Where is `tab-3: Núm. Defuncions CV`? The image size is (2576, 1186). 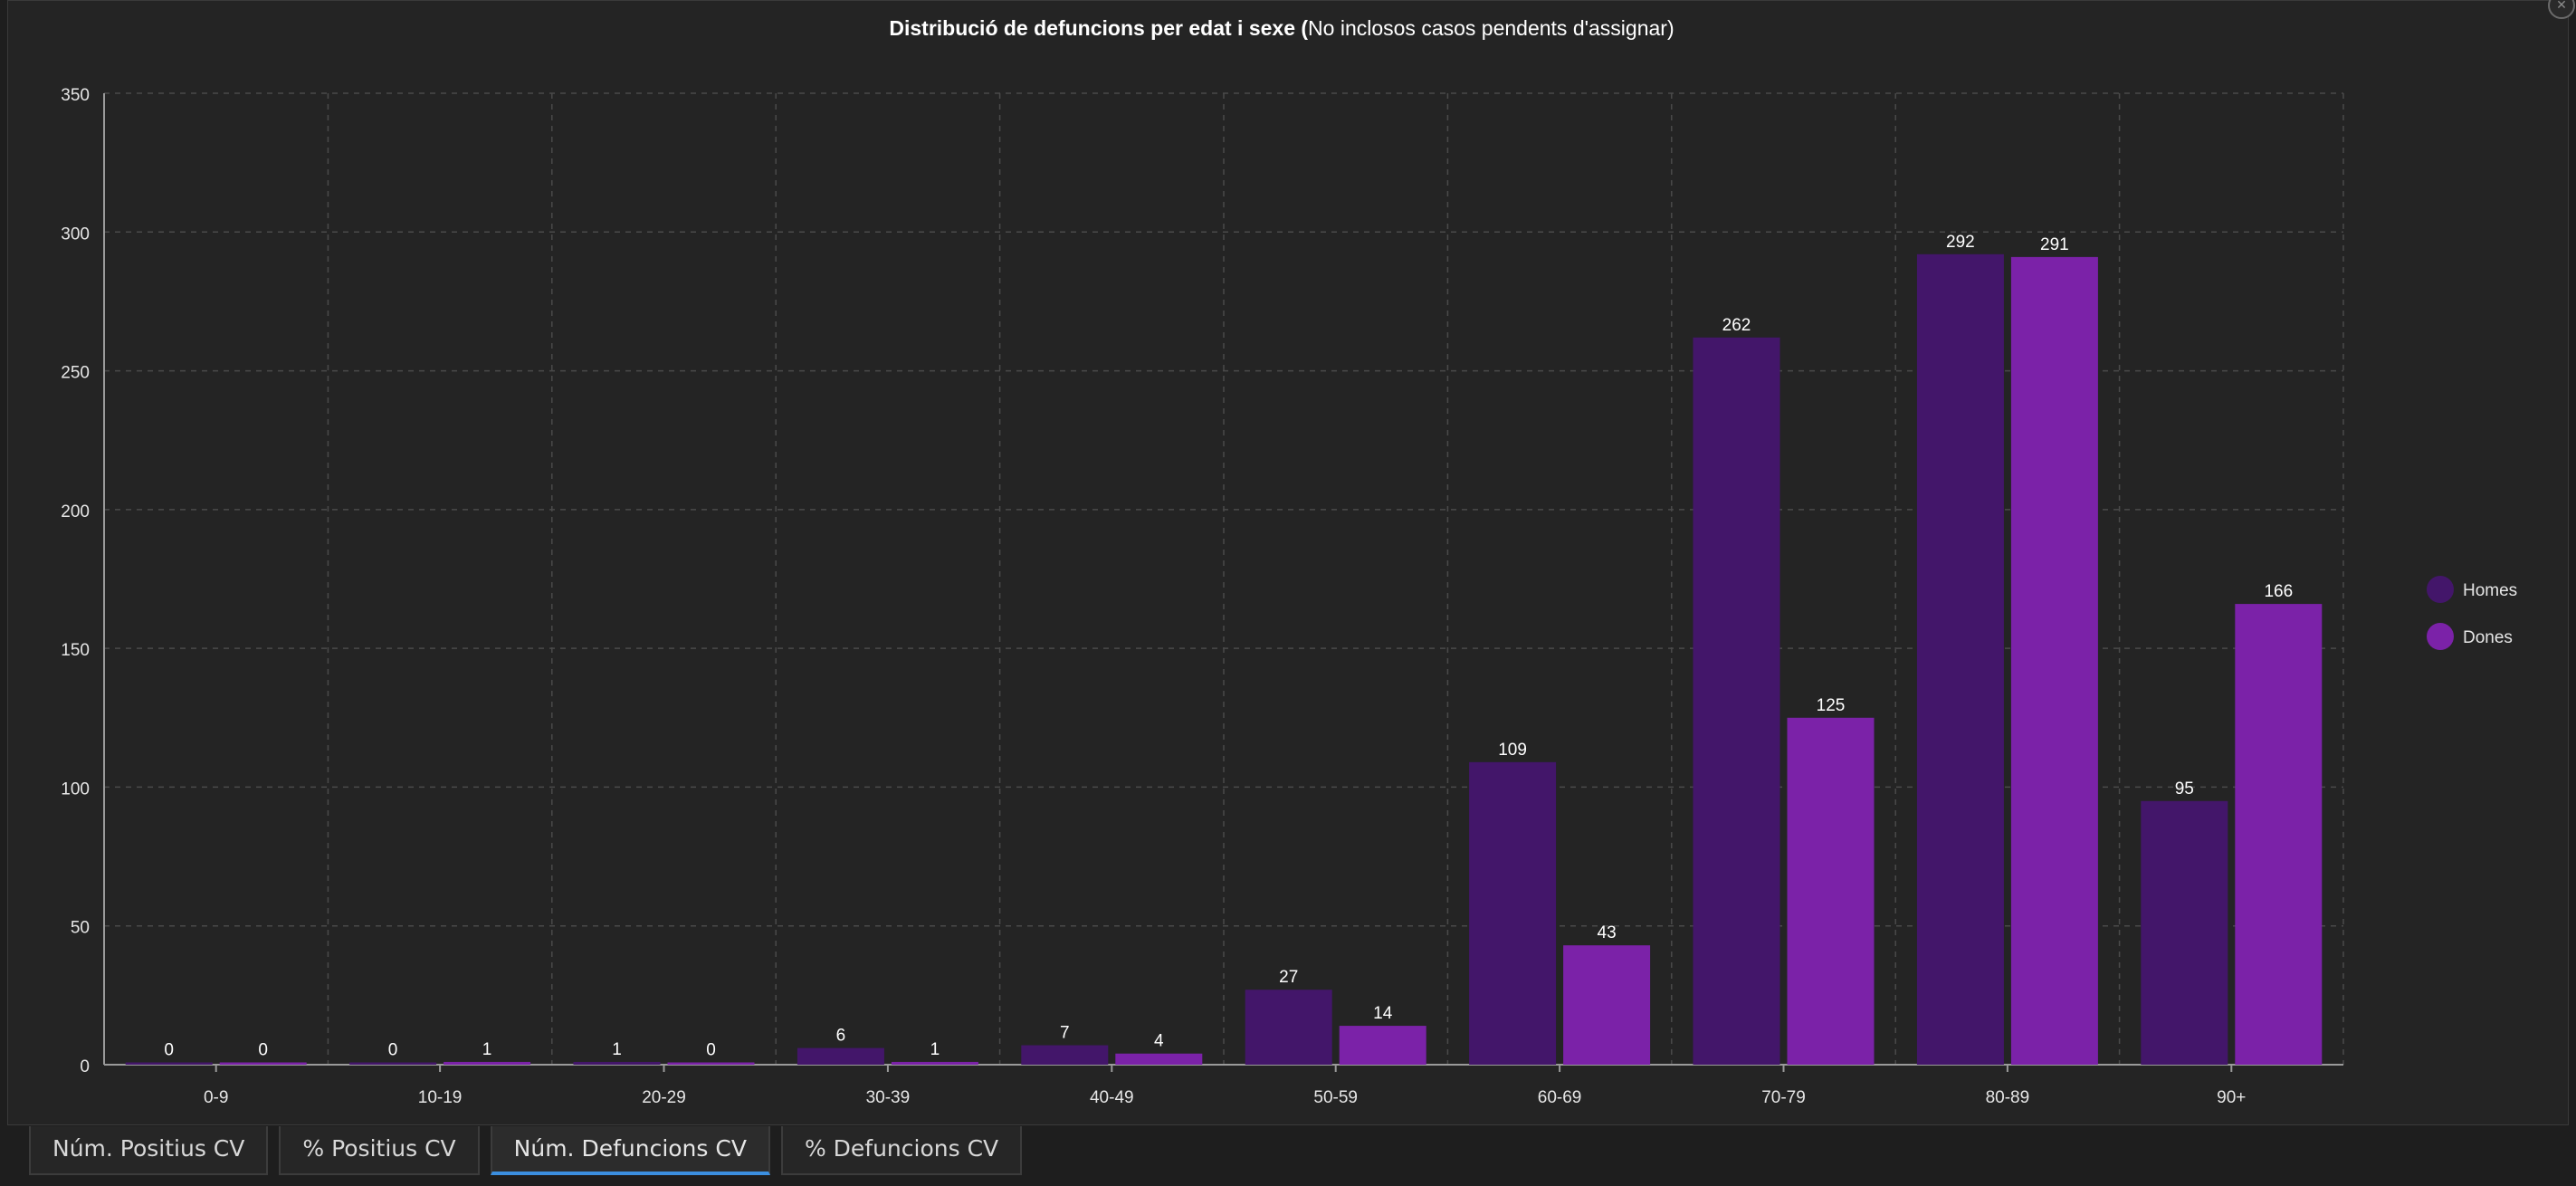
tab-3: Núm. Defuncions CV is located at coordinates (630, 1150).